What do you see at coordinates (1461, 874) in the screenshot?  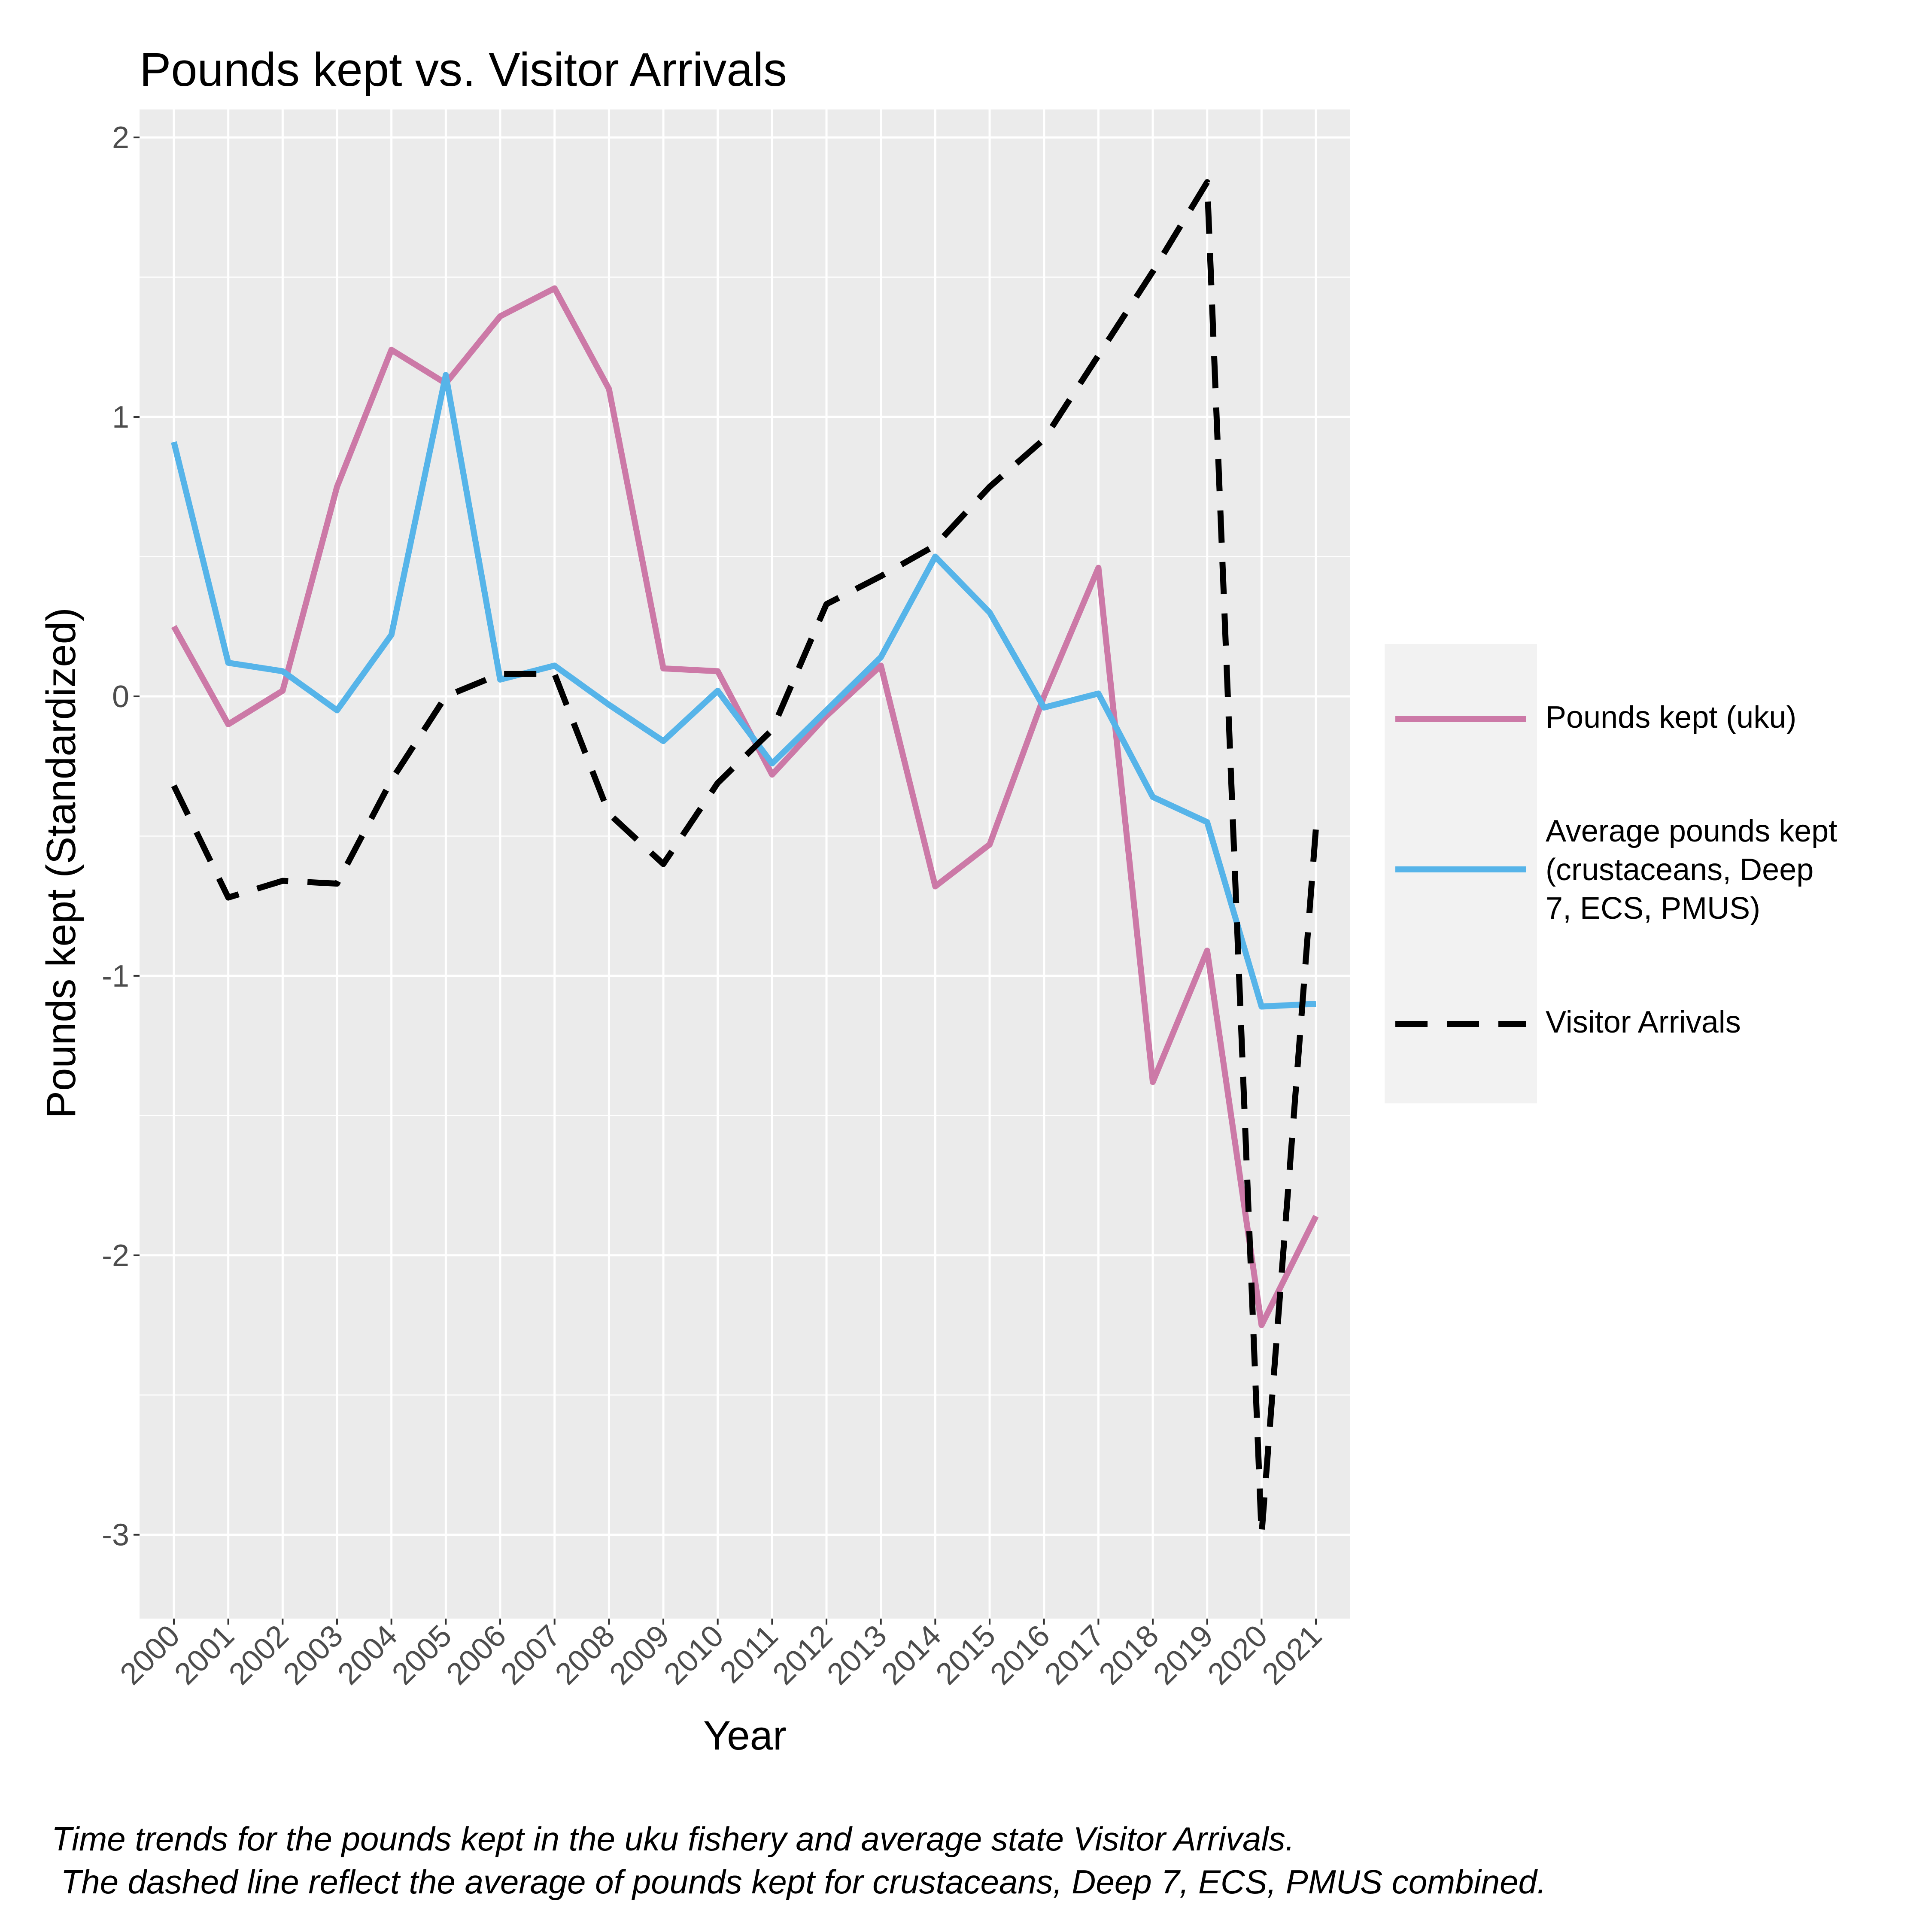 I see `legend-background` at bounding box center [1461, 874].